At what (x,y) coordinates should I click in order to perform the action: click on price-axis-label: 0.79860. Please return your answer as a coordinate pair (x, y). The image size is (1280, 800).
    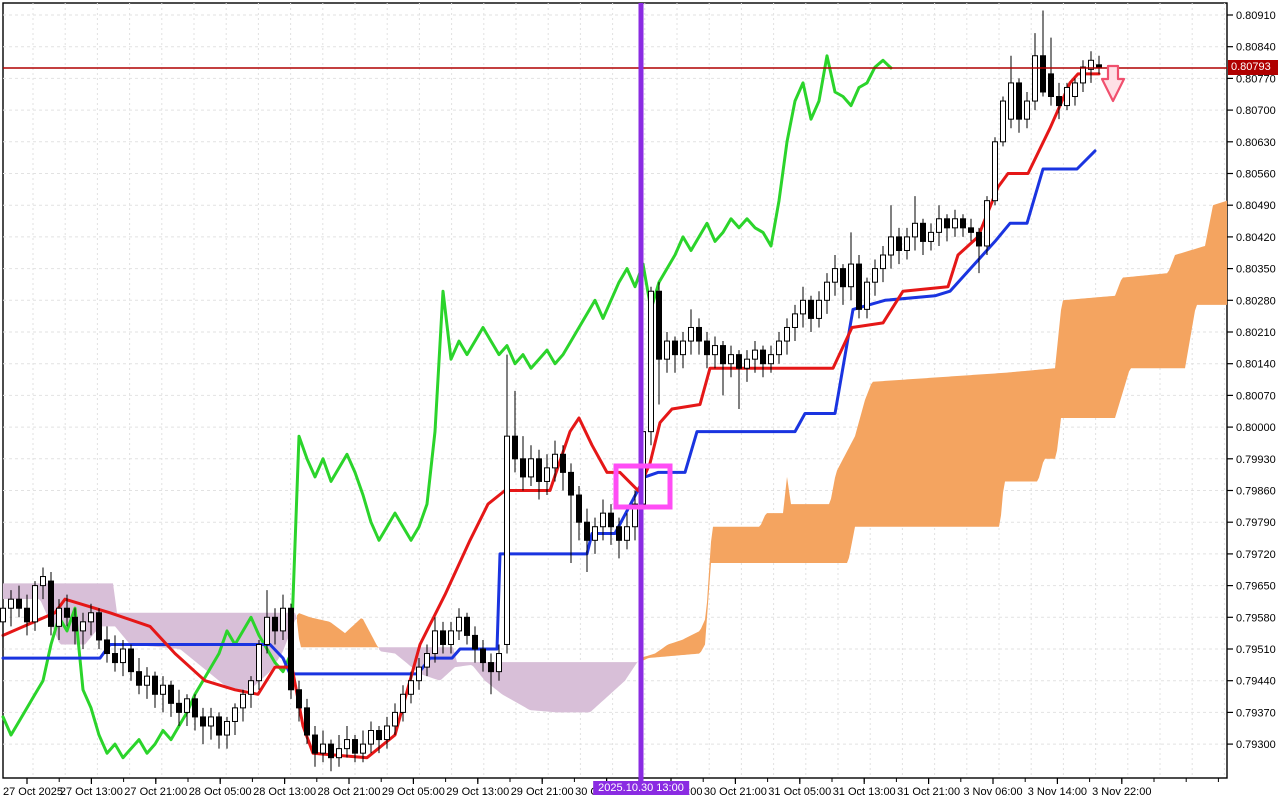
    Looking at the image, I should click on (1256, 492).